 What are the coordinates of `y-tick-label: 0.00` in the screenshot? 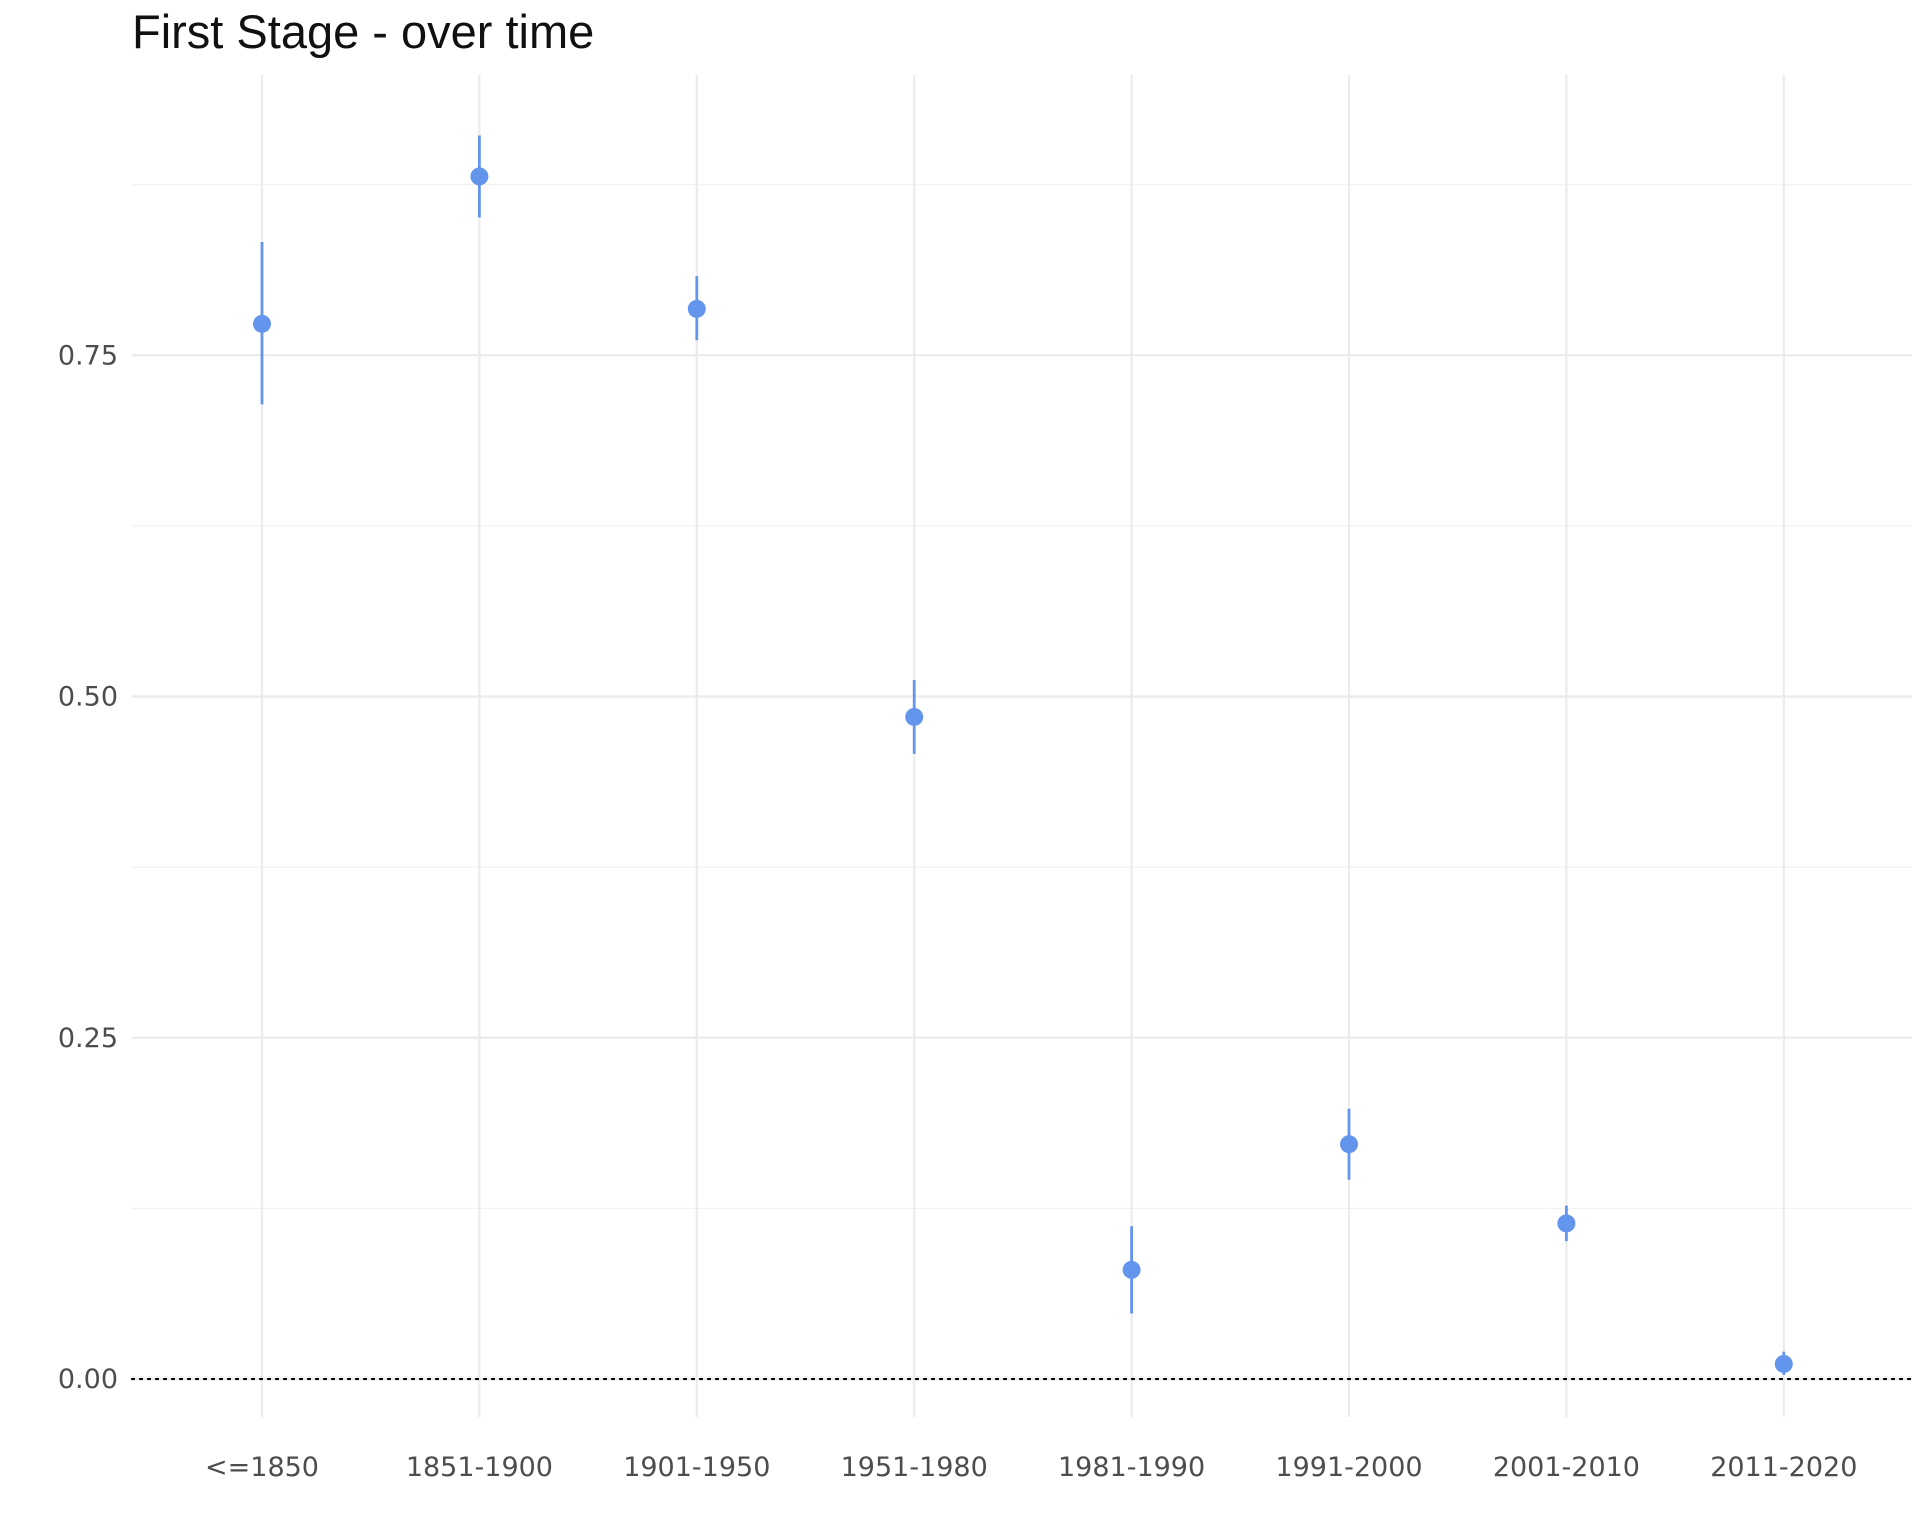 It's located at (88, 1379).